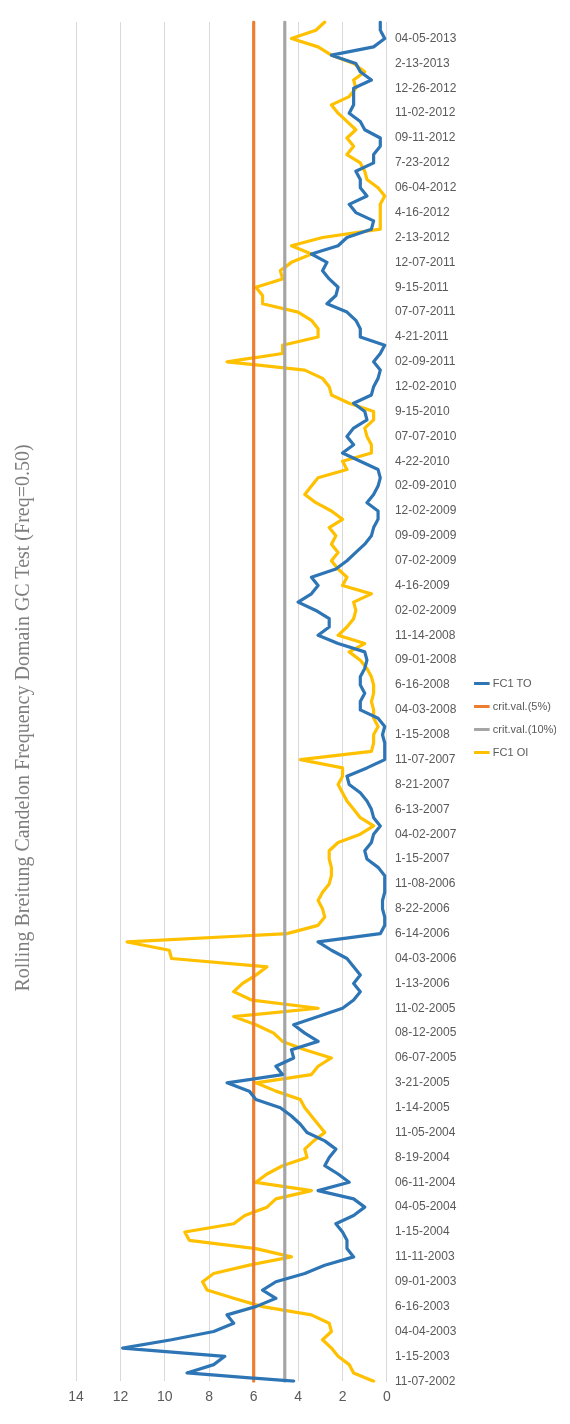 The width and height of the screenshot is (570, 1424). What do you see at coordinates (425, 187) in the screenshot?
I see `y-tick-label: 06-04-2012` at bounding box center [425, 187].